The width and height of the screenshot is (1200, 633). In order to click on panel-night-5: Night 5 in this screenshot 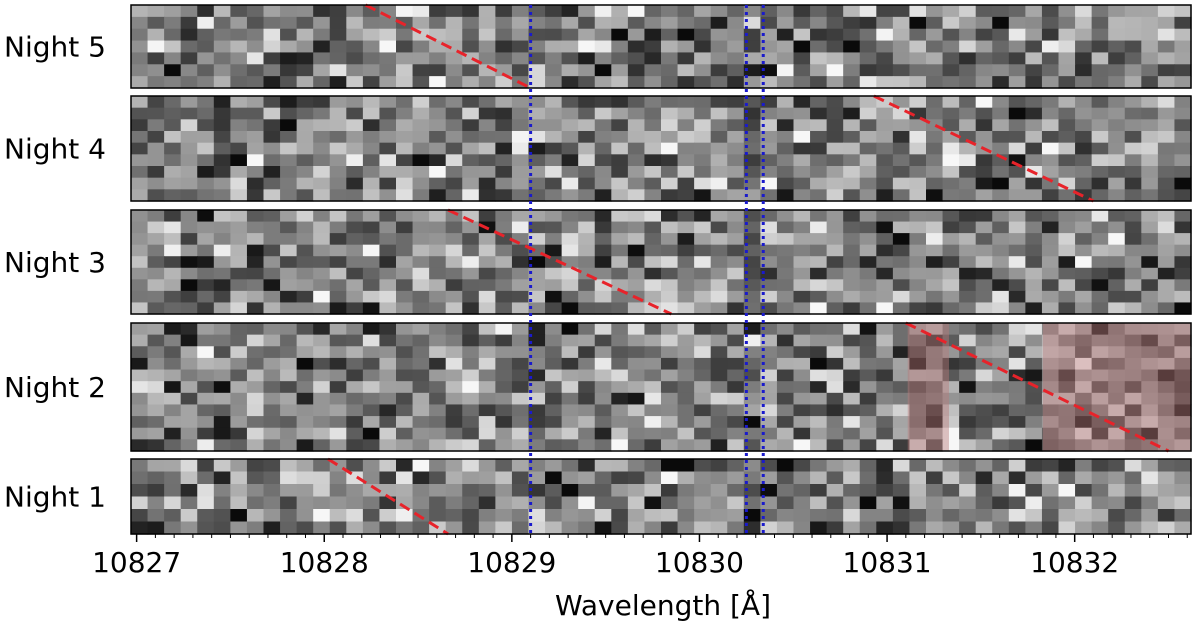, I will do `click(598, 46)`.